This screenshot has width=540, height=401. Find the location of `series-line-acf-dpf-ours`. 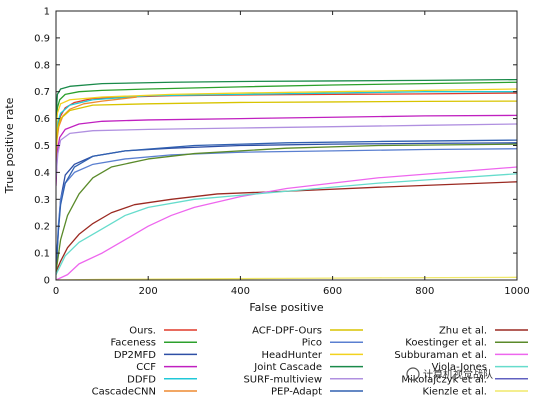

series-line-acf-dpf-ours is located at coordinates (286, 125).